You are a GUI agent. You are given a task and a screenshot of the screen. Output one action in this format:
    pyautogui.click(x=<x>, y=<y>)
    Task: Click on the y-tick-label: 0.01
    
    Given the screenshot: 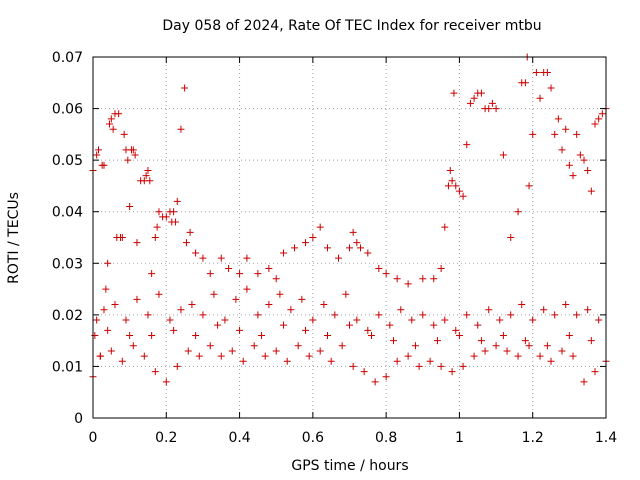 What is the action you would take?
    pyautogui.click(x=67, y=367)
    